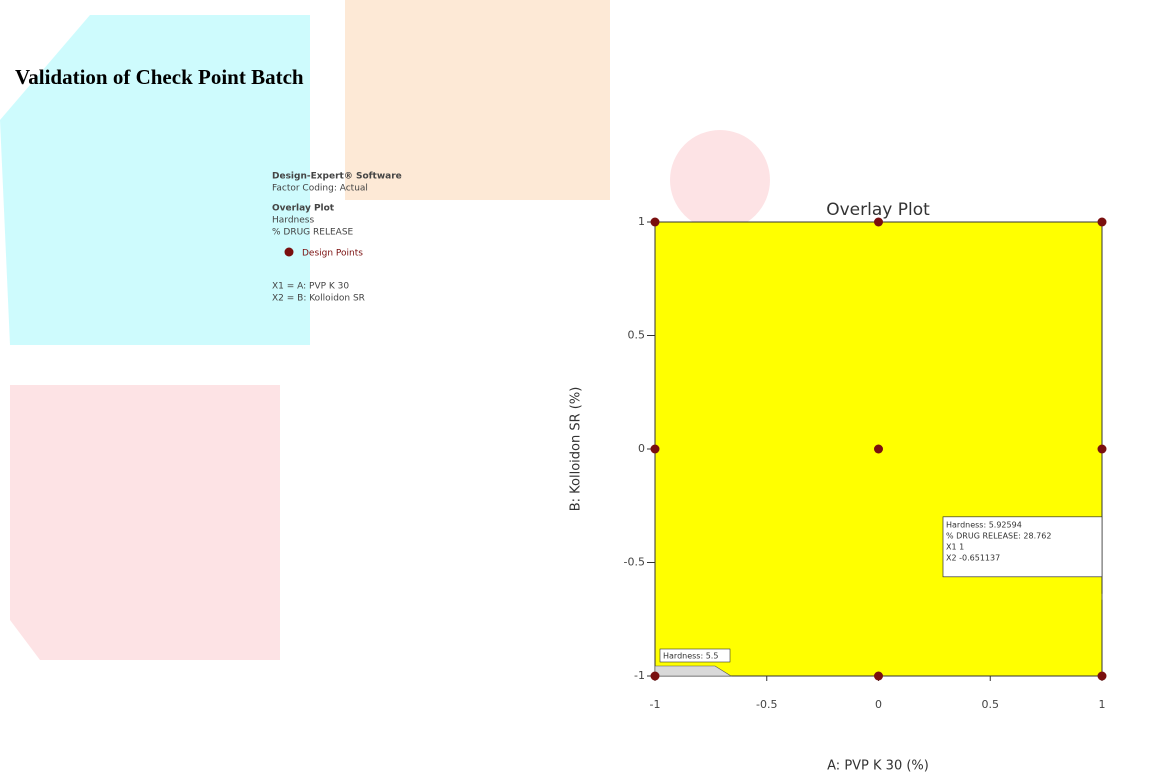 Image resolution: width=1170 pixels, height=782 pixels. I want to click on y-tick-label: -1, so click(639, 675).